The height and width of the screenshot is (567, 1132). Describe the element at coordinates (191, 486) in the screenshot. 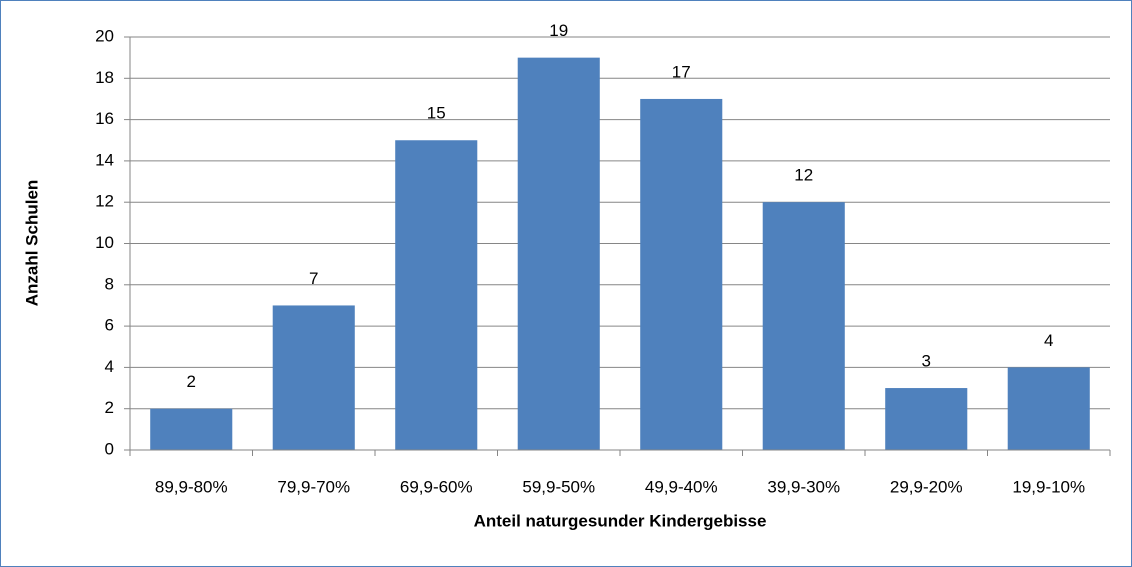

I see `x-tick-label: 89,9-80%` at that location.